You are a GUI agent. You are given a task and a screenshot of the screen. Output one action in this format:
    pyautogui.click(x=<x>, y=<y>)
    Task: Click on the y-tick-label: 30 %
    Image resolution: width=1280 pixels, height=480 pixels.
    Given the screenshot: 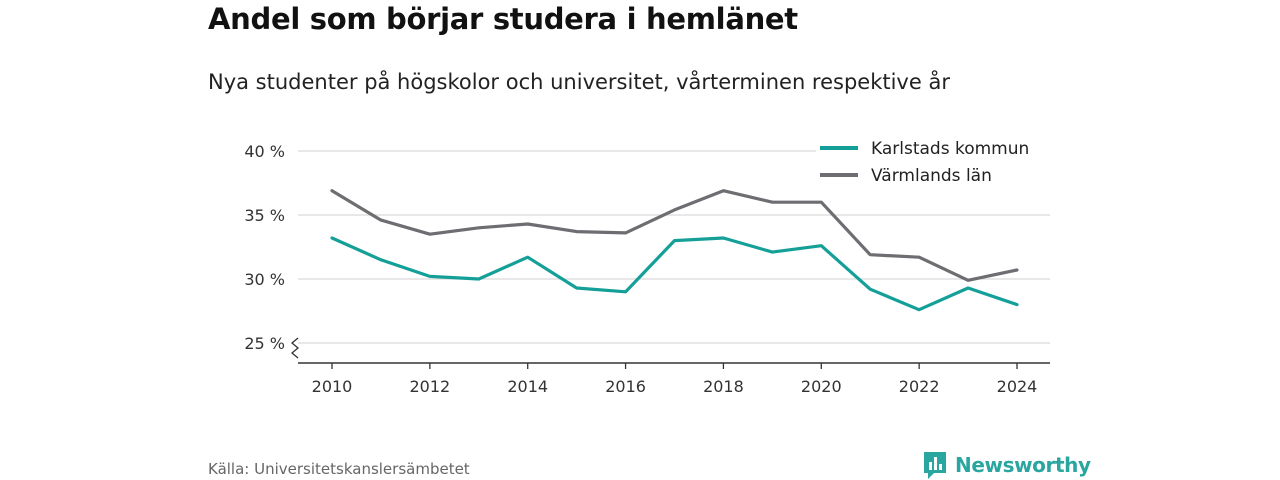 What is the action you would take?
    pyautogui.click(x=264, y=279)
    